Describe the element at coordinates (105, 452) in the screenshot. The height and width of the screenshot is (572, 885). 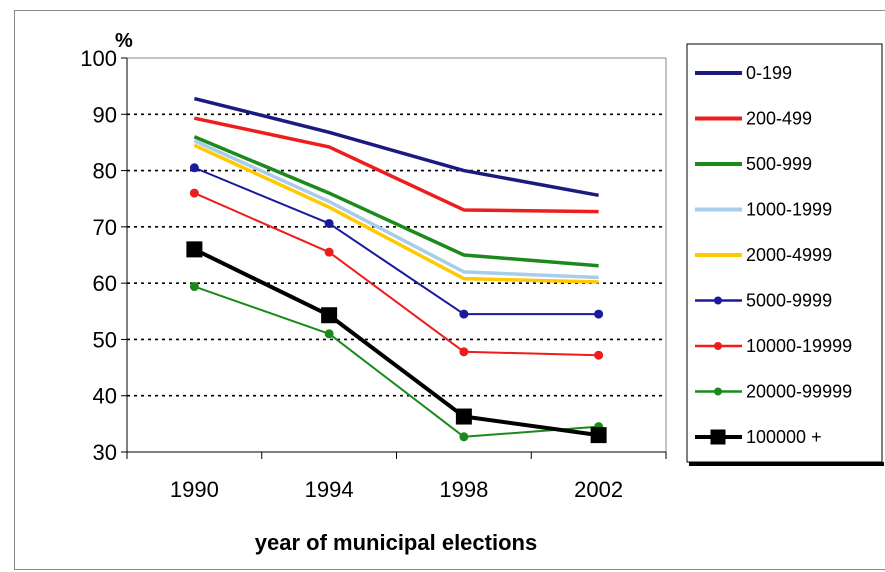
I see `y-tick-label: 30` at that location.